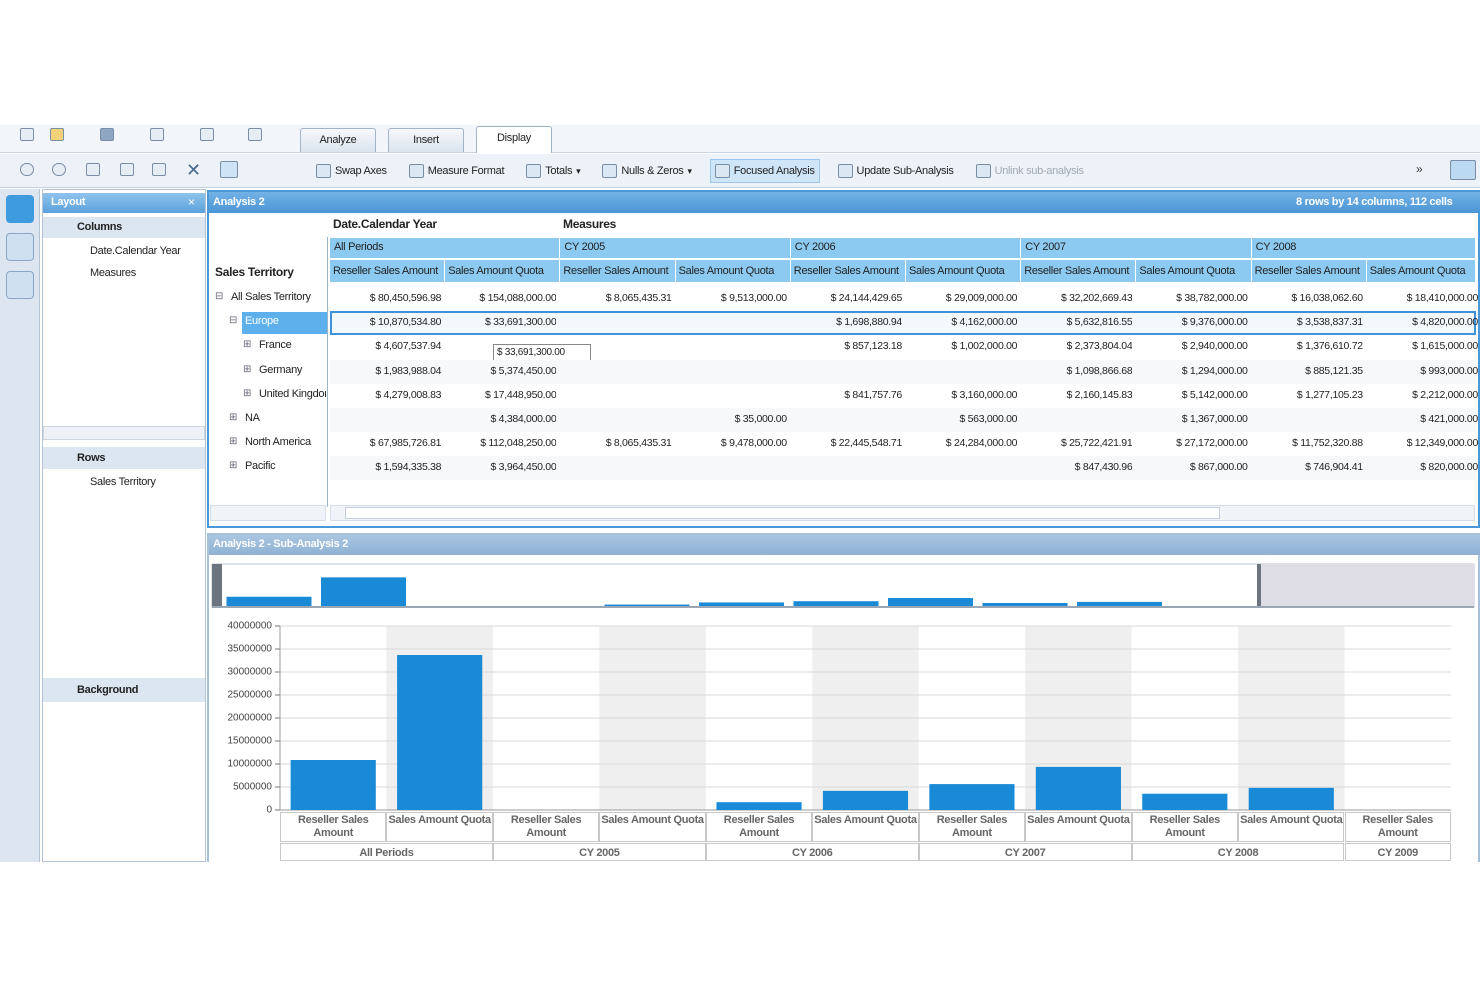 This screenshot has height=987, width=1480. Describe the element at coordinates (1136, 248) in the screenshot. I see `period-header: CY 2007` at that location.